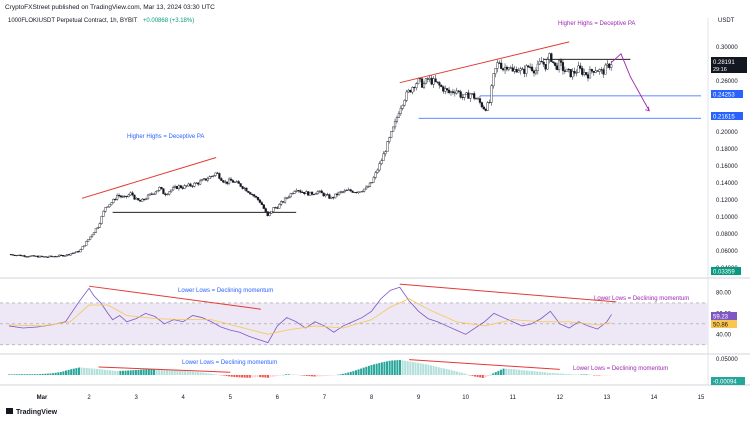 The height and width of the screenshot is (421, 750). I want to click on rsi-value-badge: 59.23, so click(724, 316).